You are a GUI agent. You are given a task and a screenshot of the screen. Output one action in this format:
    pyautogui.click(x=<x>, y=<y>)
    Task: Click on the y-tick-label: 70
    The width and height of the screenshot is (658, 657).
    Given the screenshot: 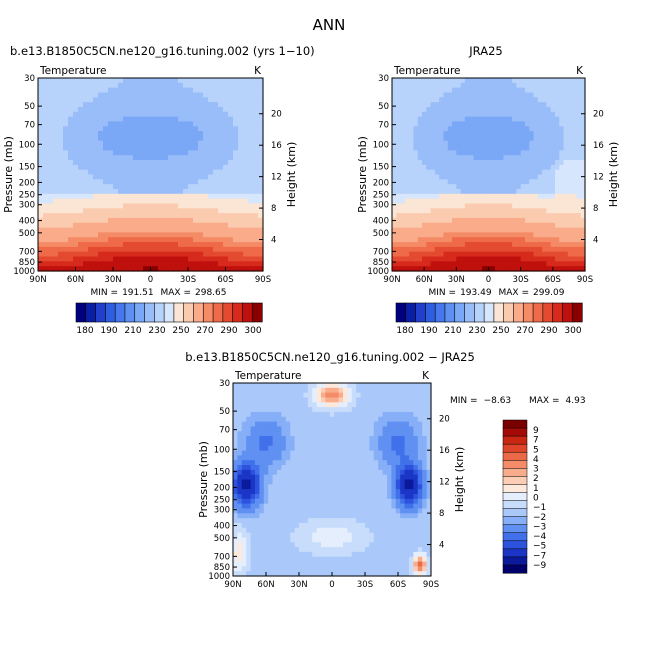 What is the action you would take?
    pyautogui.click(x=383, y=126)
    